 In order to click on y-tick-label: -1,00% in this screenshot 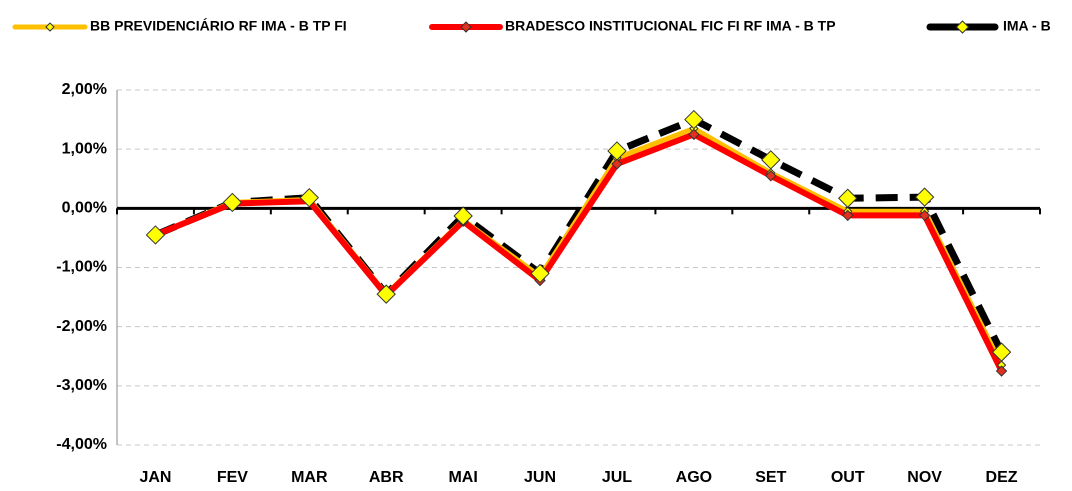, I will do `click(81, 267)`.